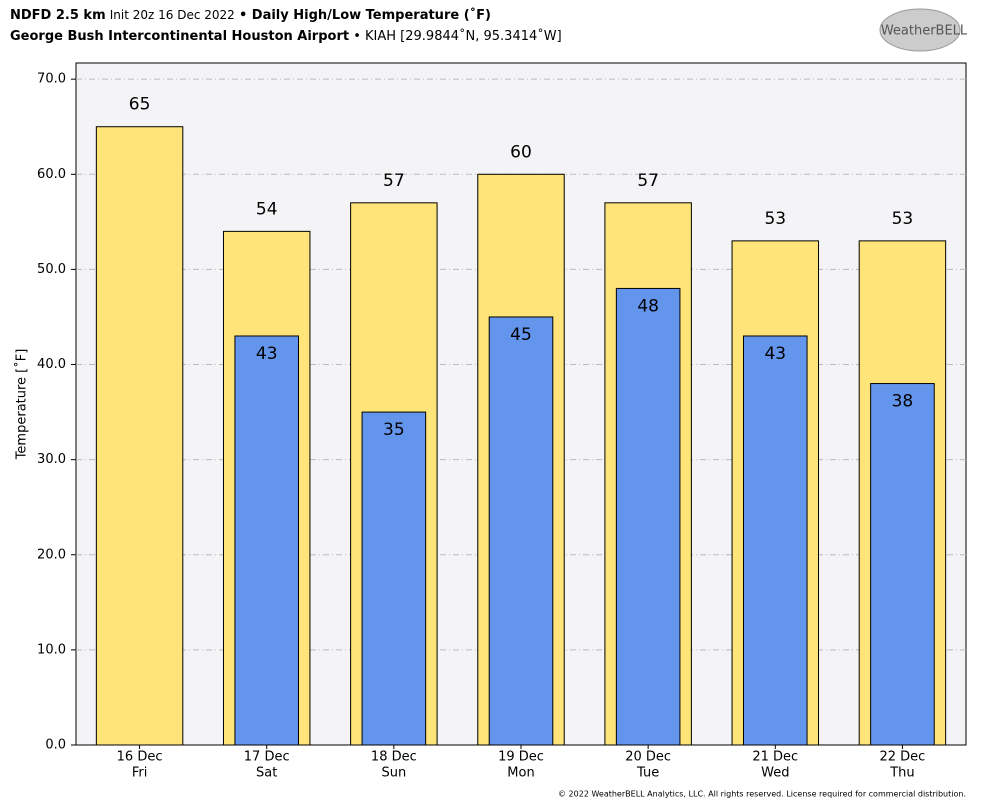  Describe the element at coordinates (51, 364) in the screenshot. I see `y-tick-label: 40.0` at that location.